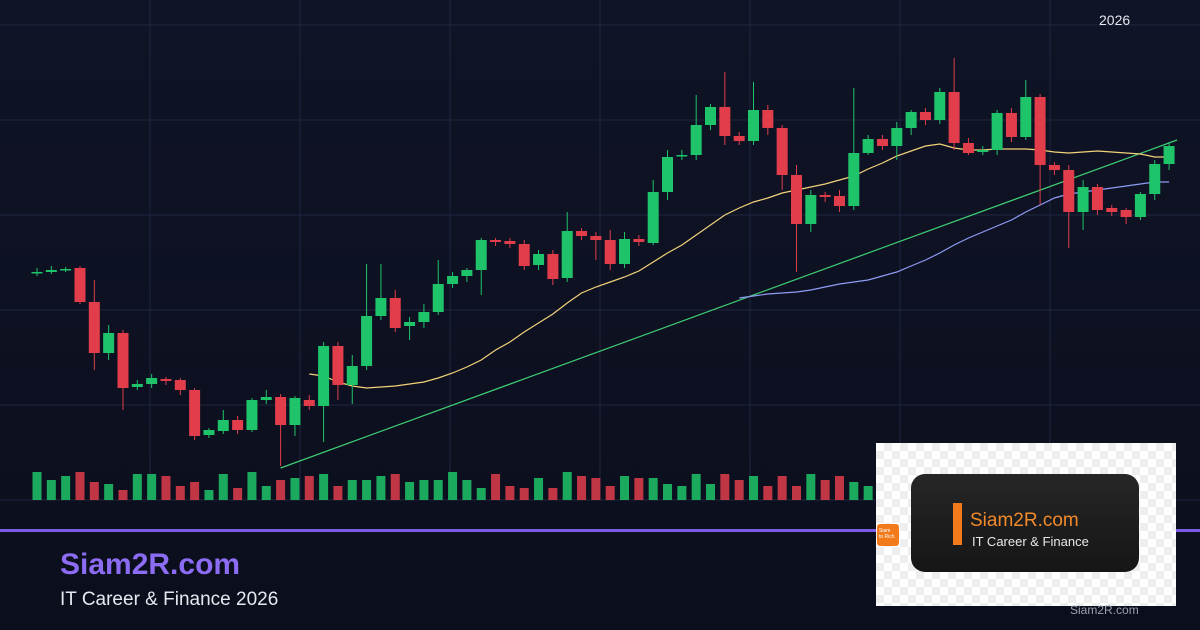  What do you see at coordinates (1115, 20) in the screenshot?
I see `year-label: 2026` at bounding box center [1115, 20].